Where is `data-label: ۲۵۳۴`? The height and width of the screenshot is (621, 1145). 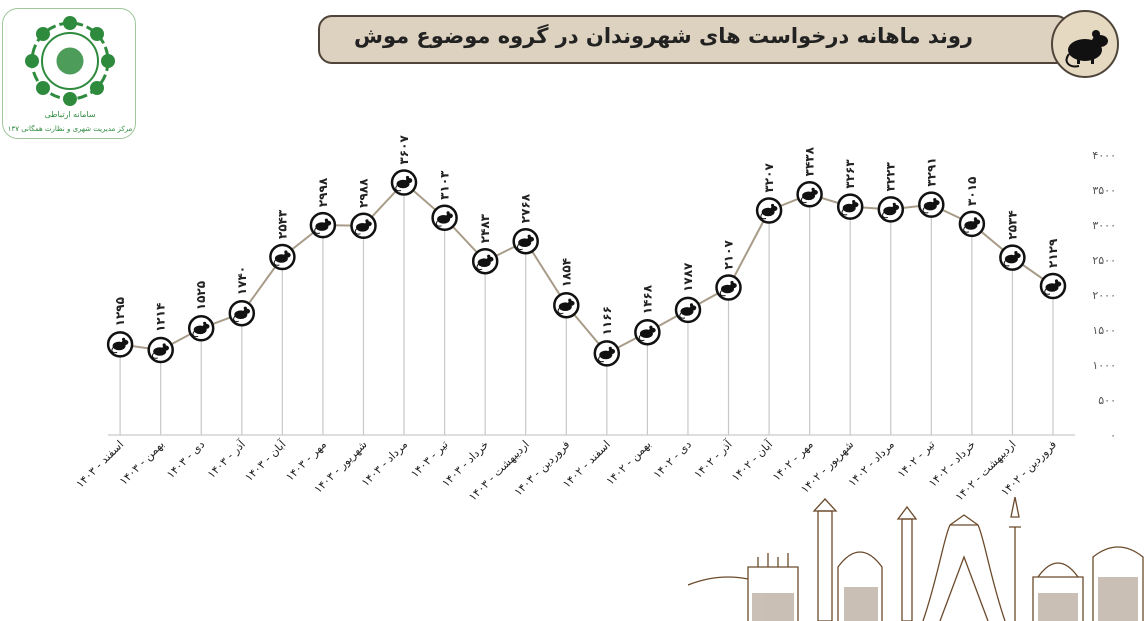
data-label: ۲۵۳۴ is located at coordinates (1012, 224).